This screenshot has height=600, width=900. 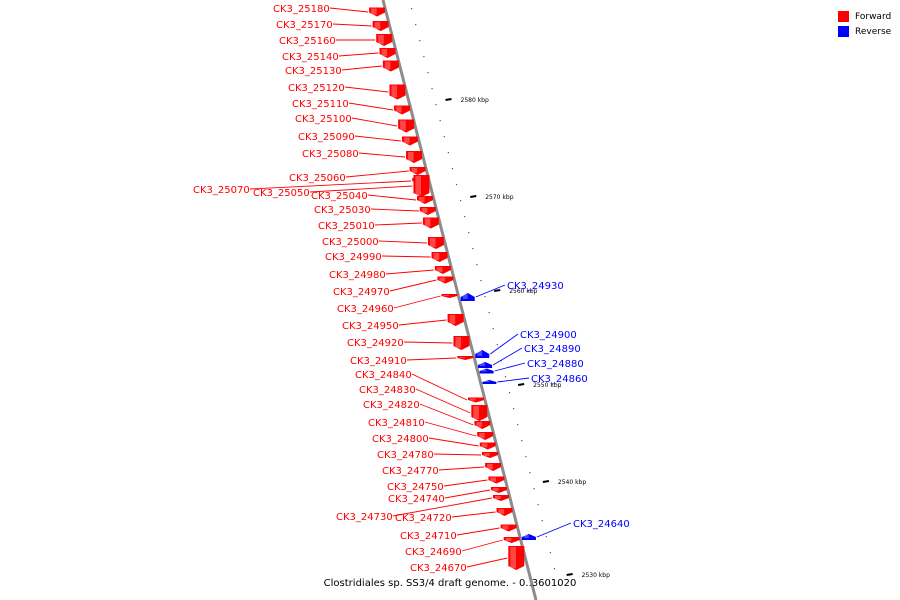 What do you see at coordinates (370, 326) in the screenshot?
I see `gene-label-ck3-24950: CK3_24950` at bounding box center [370, 326].